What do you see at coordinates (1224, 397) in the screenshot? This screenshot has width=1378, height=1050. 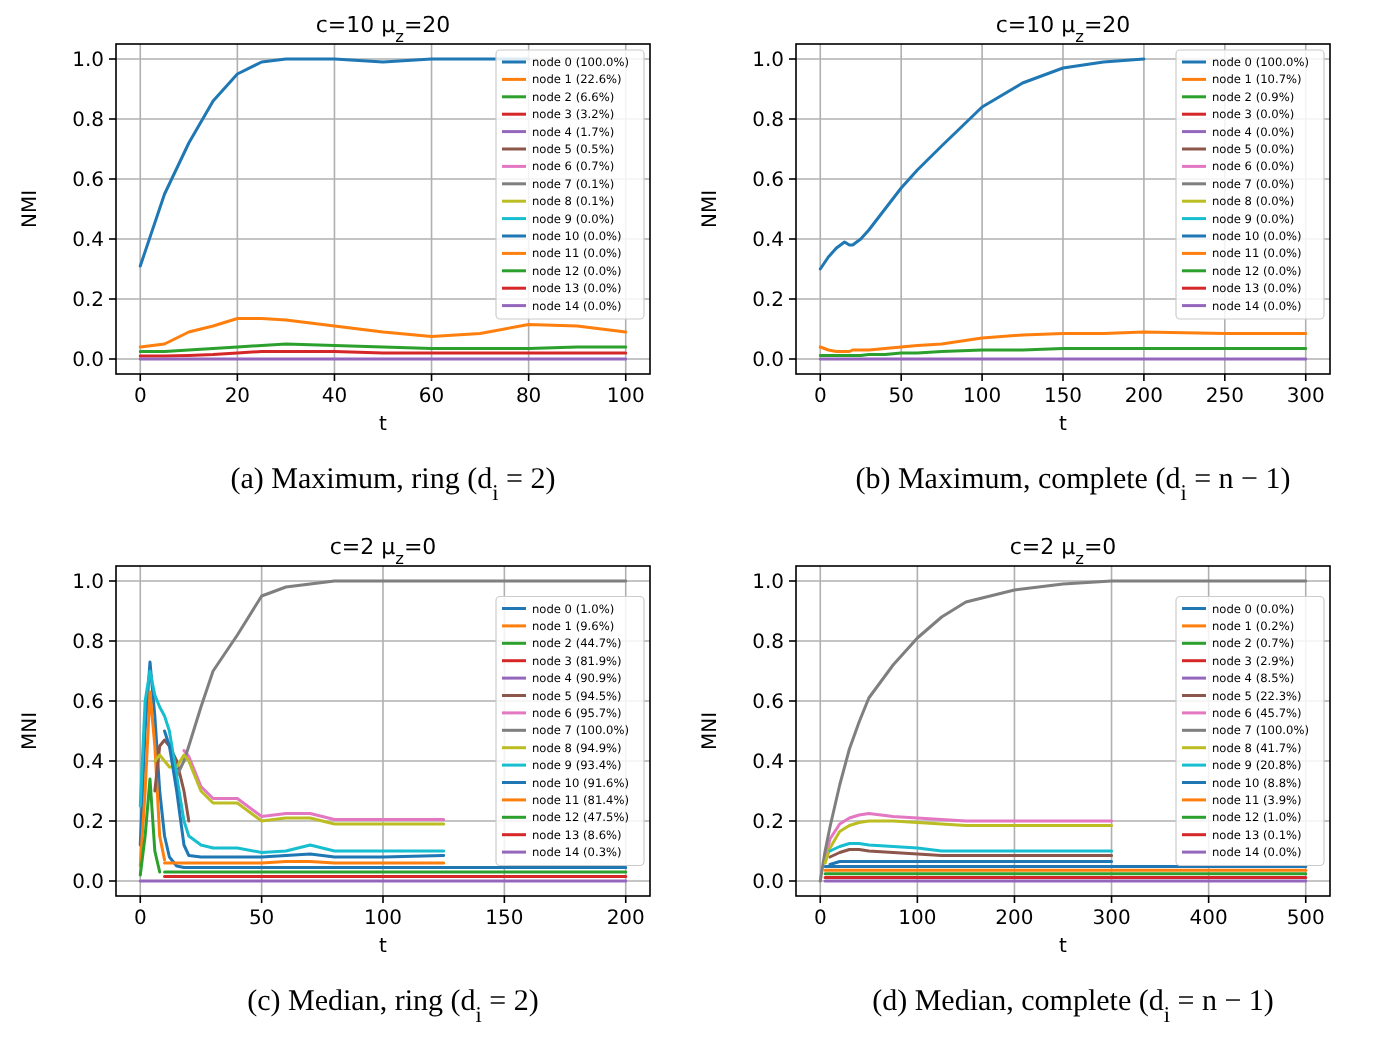 I see `x-tick-label: 250` at bounding box center [1224, 397].